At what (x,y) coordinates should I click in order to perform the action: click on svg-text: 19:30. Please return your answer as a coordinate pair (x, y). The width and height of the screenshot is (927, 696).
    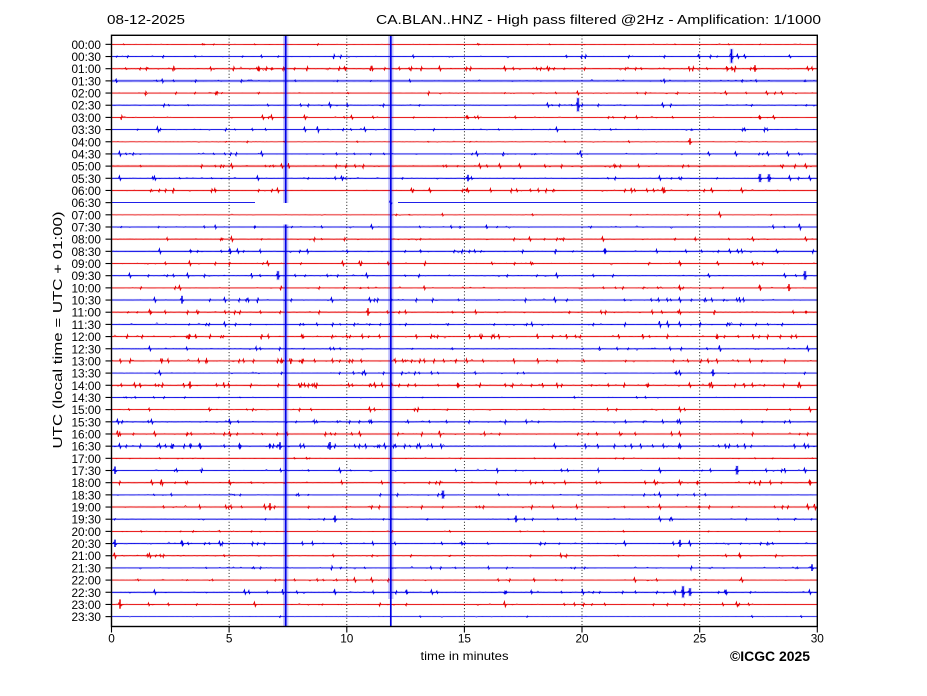
    Looking at the image, I should click on (87, 520).